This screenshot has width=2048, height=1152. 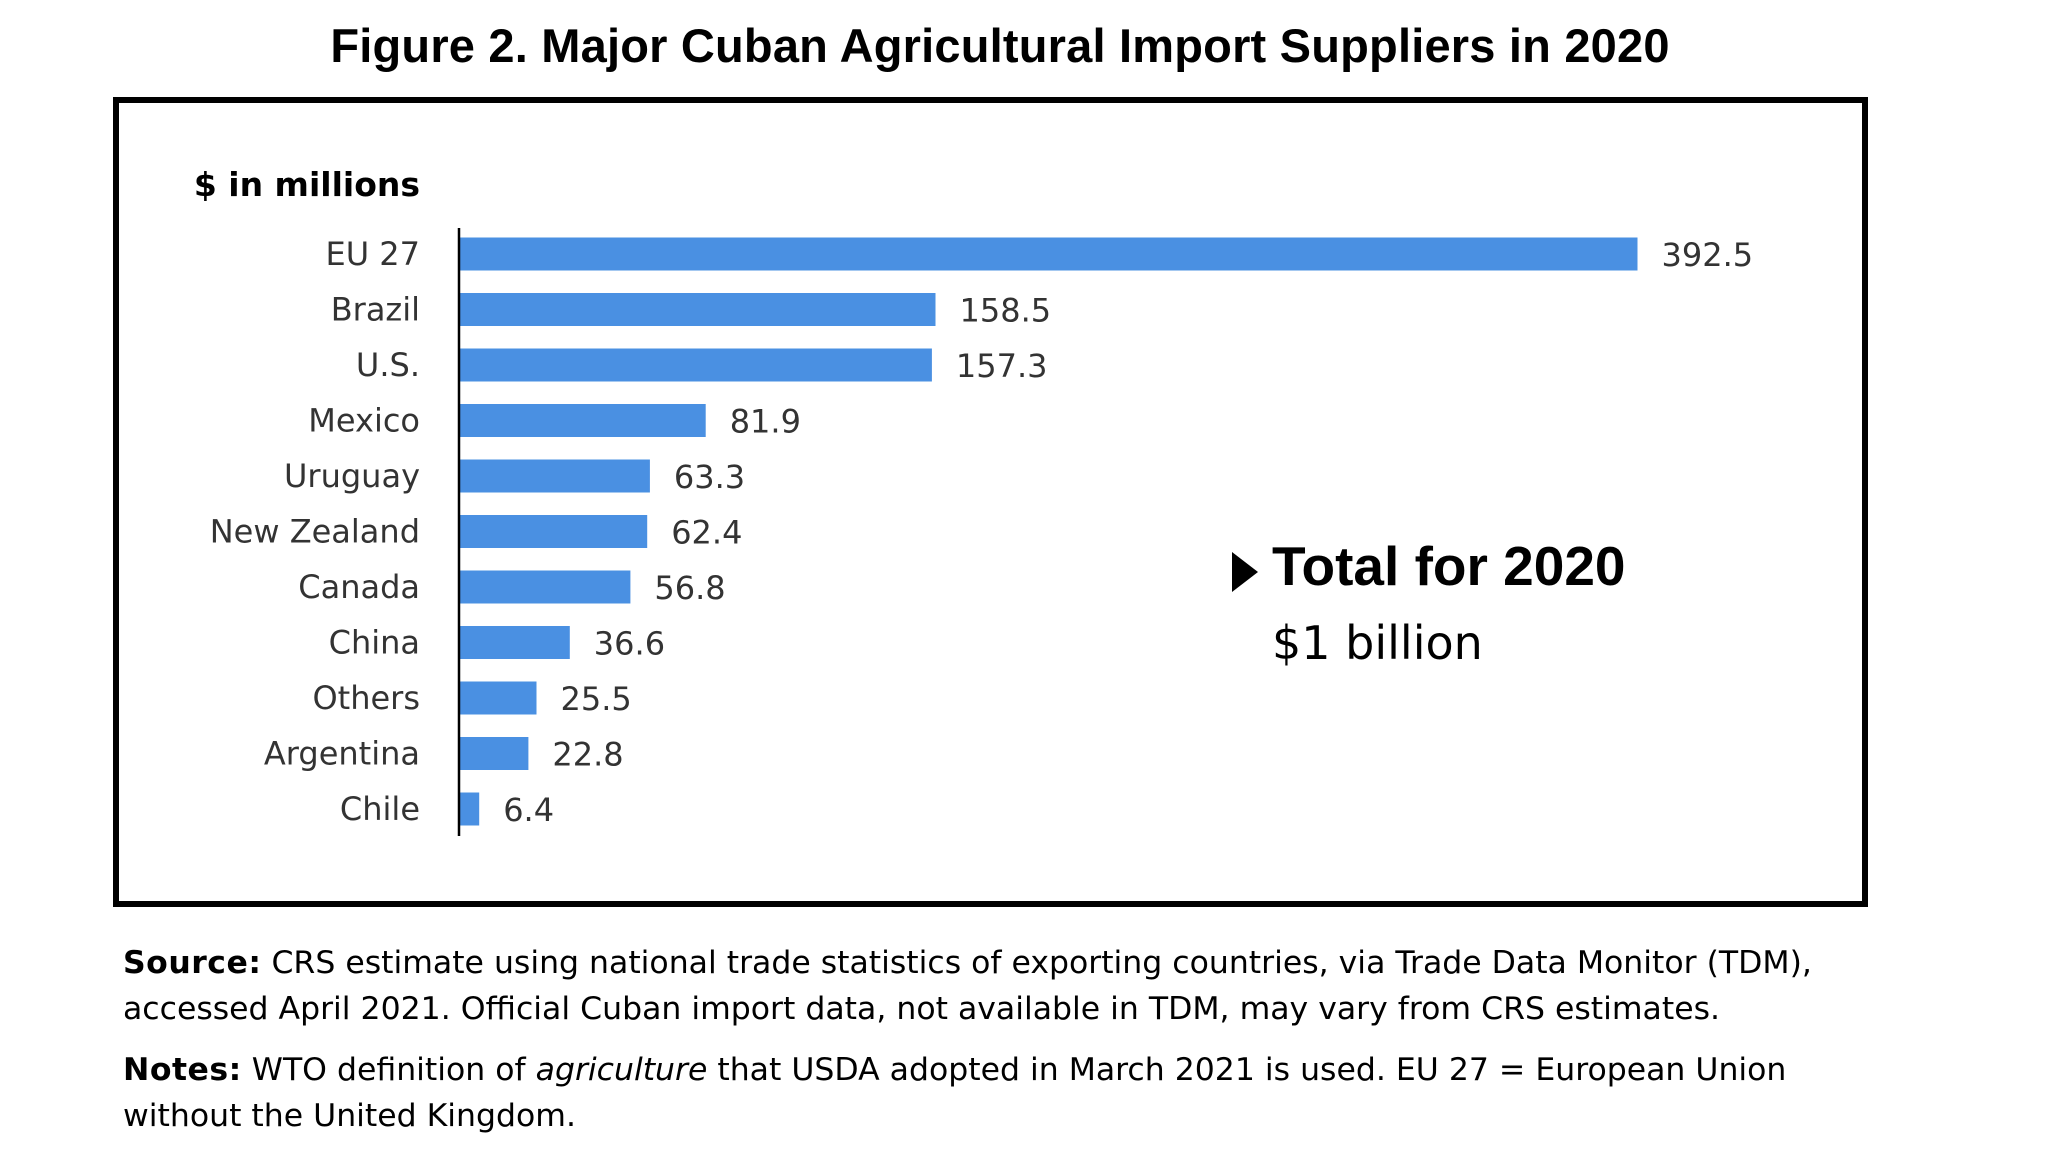 I want to click on data-label: 25.5, so click(x=596, y=699).